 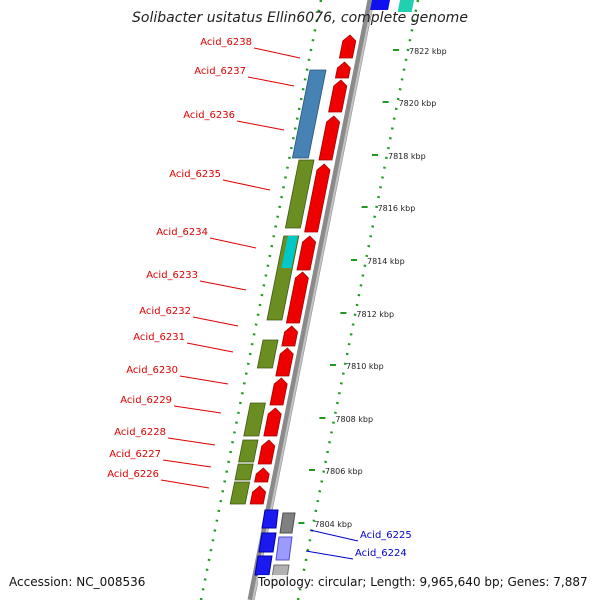 What do you see at coordinates (220, 71) in the screenshot?
I see `gene-label: Acid_6237` at bounding box center [220, 71].